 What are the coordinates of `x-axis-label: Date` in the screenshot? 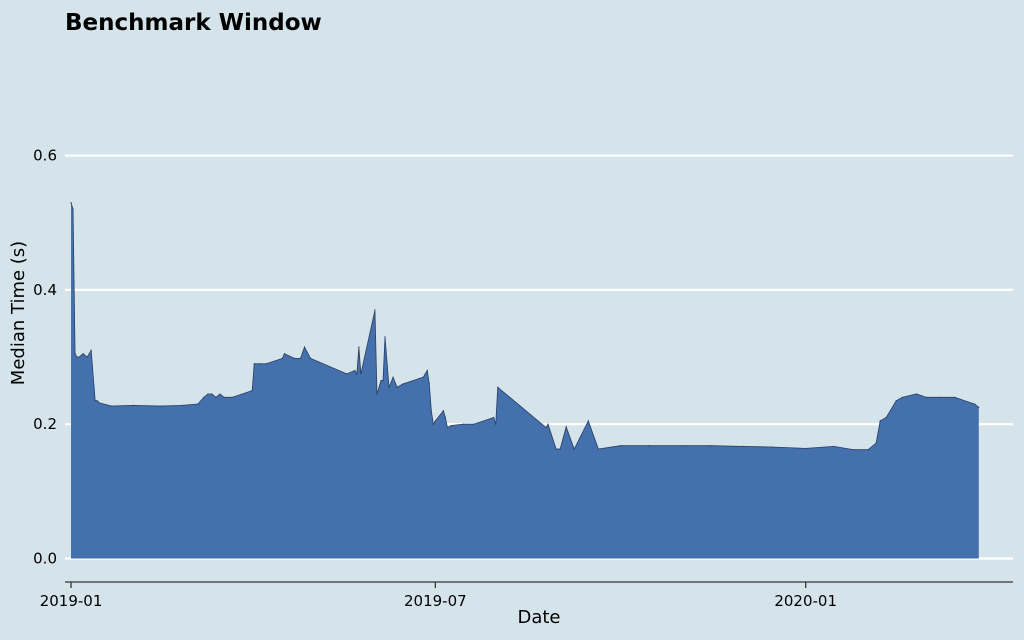 It's located at (538, 617).